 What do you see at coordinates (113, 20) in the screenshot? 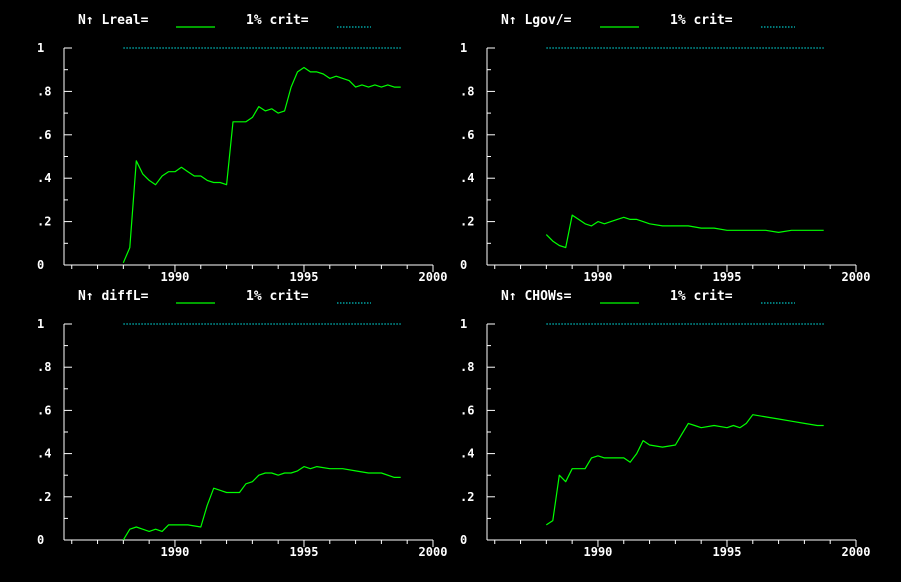
I see `legend-series-label: N↑ Lreal=` at bounding box center [113, 20].